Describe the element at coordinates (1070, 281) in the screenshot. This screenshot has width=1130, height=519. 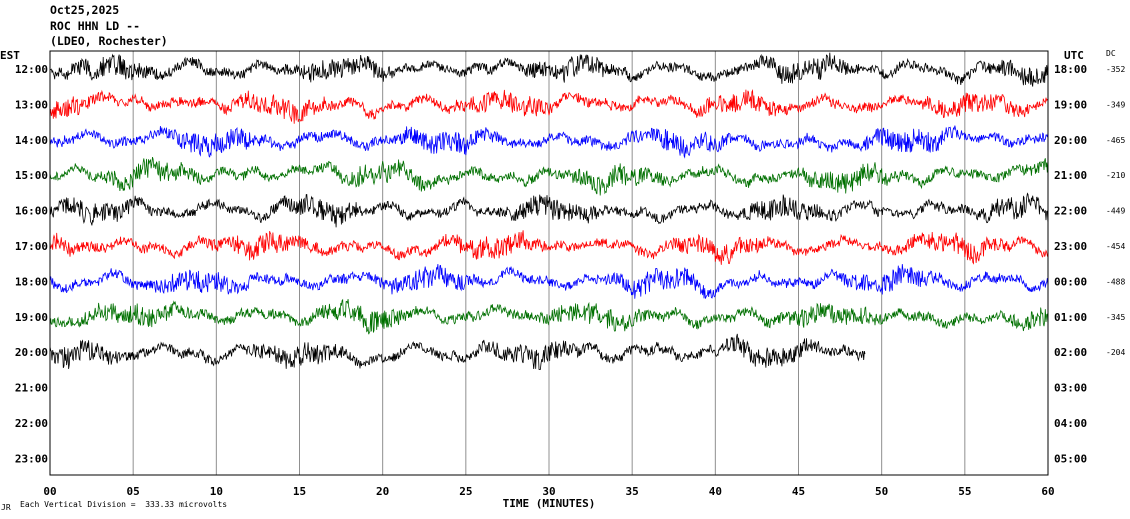
I see `utc-hour-label: 00:00` at that location.